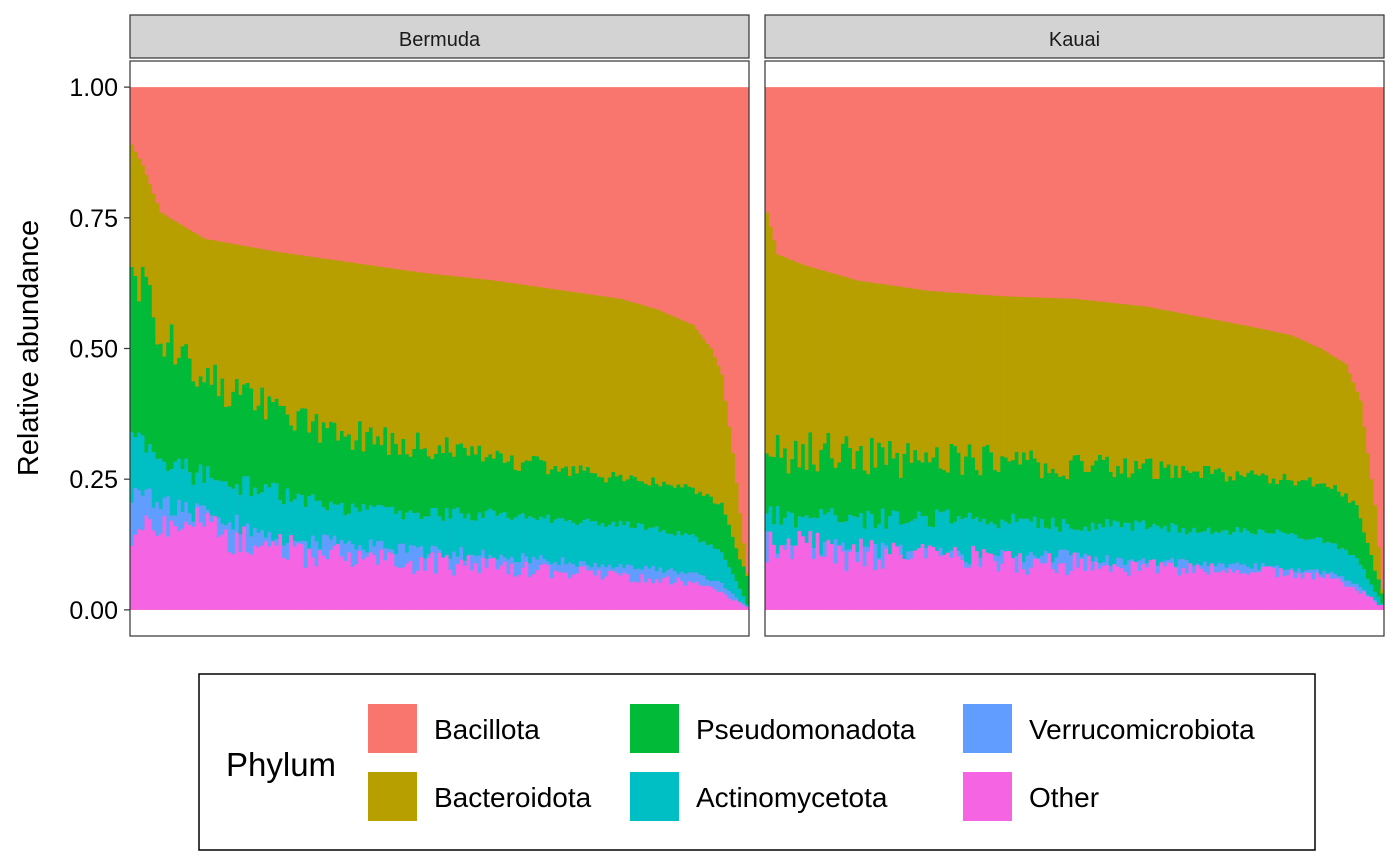  I want to click on kauai-bar-54-bacteroidota, so click(962, 384).